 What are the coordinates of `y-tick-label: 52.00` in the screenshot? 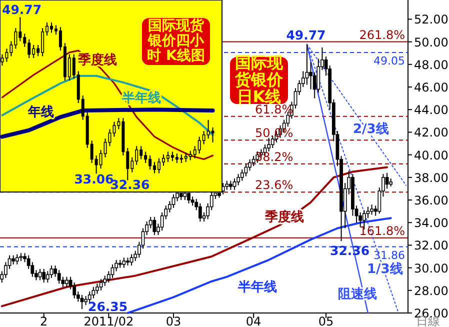 It's located at (431, 19).